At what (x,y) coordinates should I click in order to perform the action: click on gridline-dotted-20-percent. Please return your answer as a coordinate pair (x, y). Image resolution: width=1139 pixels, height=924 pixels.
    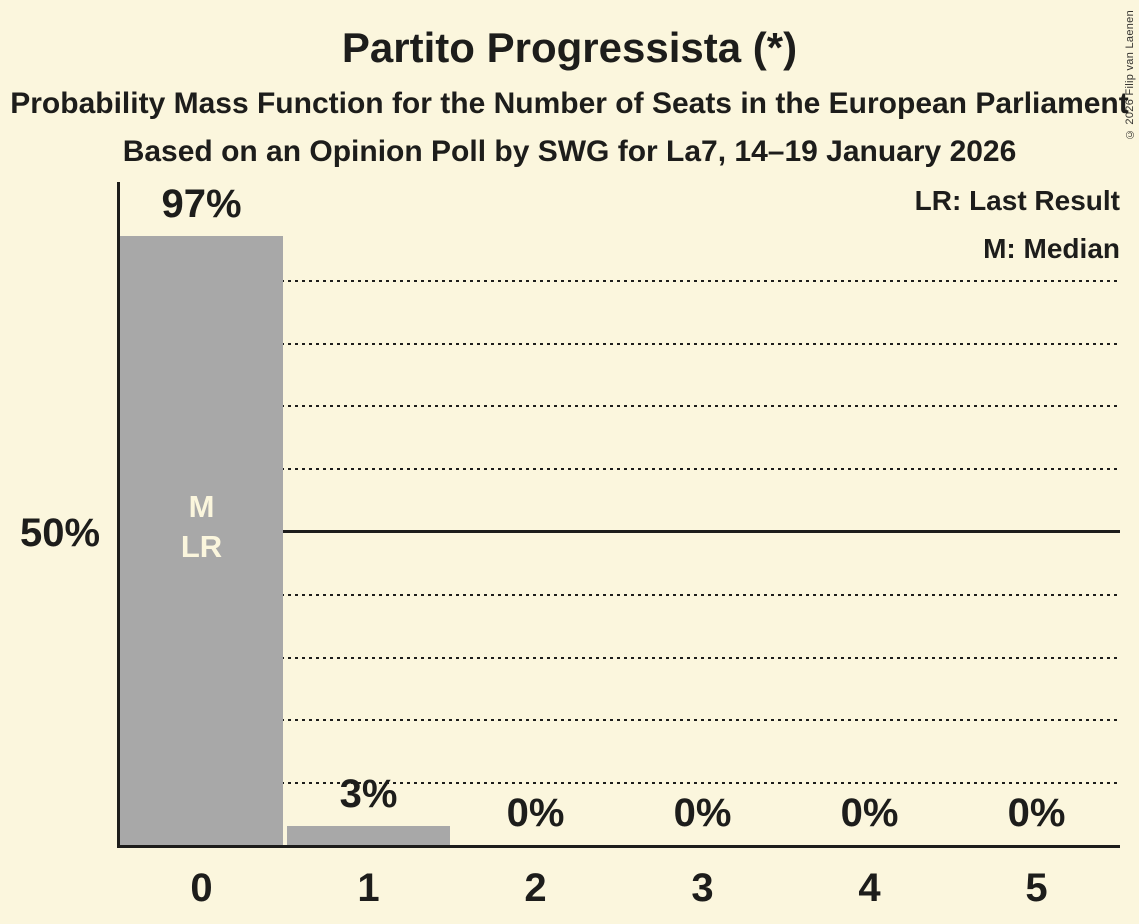
    Looking at the image, I should click on (620, 720).